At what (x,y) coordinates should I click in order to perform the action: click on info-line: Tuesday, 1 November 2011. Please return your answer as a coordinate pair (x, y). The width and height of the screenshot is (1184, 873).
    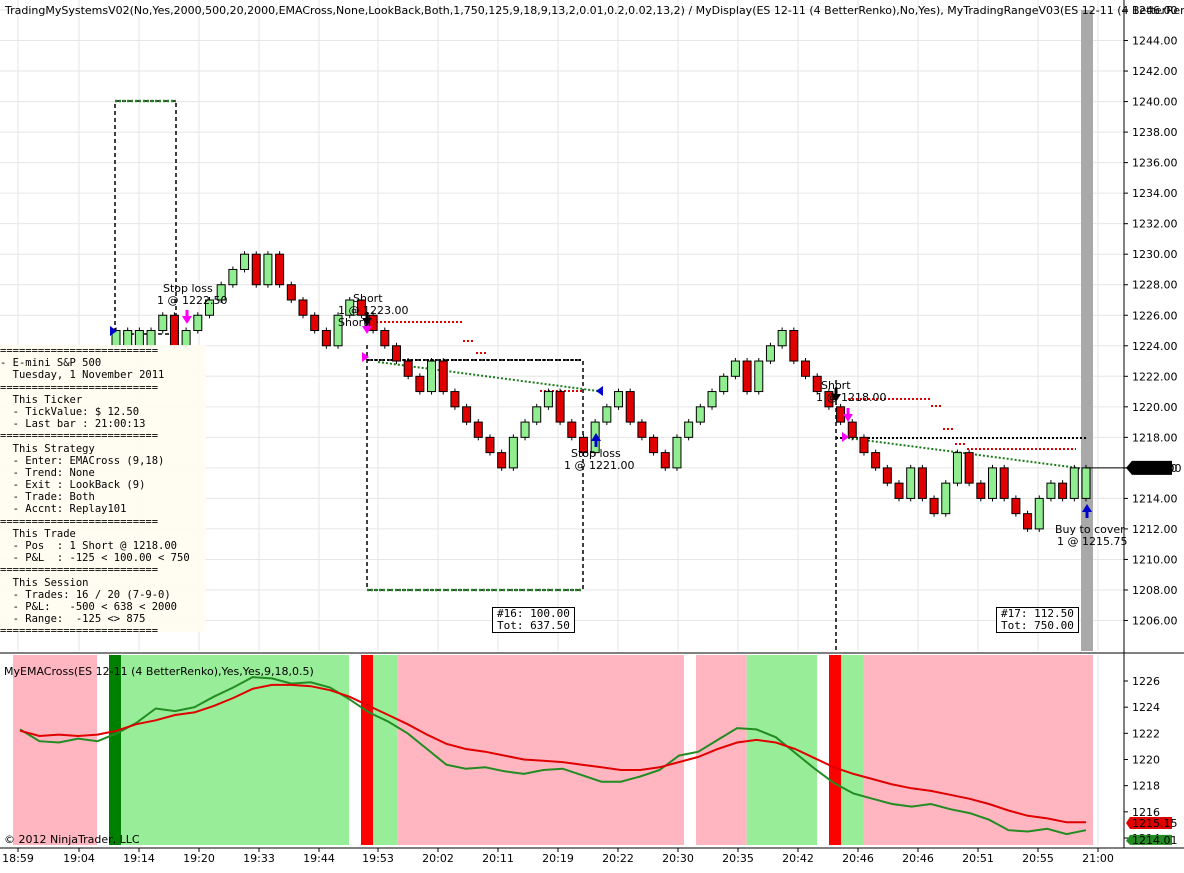
    Looking at the image, I should click on (82, 375).